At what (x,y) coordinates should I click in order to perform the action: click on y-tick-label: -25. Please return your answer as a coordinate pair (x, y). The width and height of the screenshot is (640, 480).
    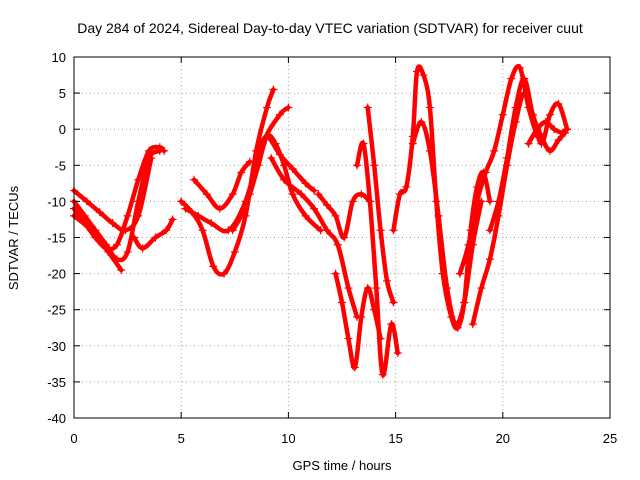
    Looking at the image, I should click on (56, 310).